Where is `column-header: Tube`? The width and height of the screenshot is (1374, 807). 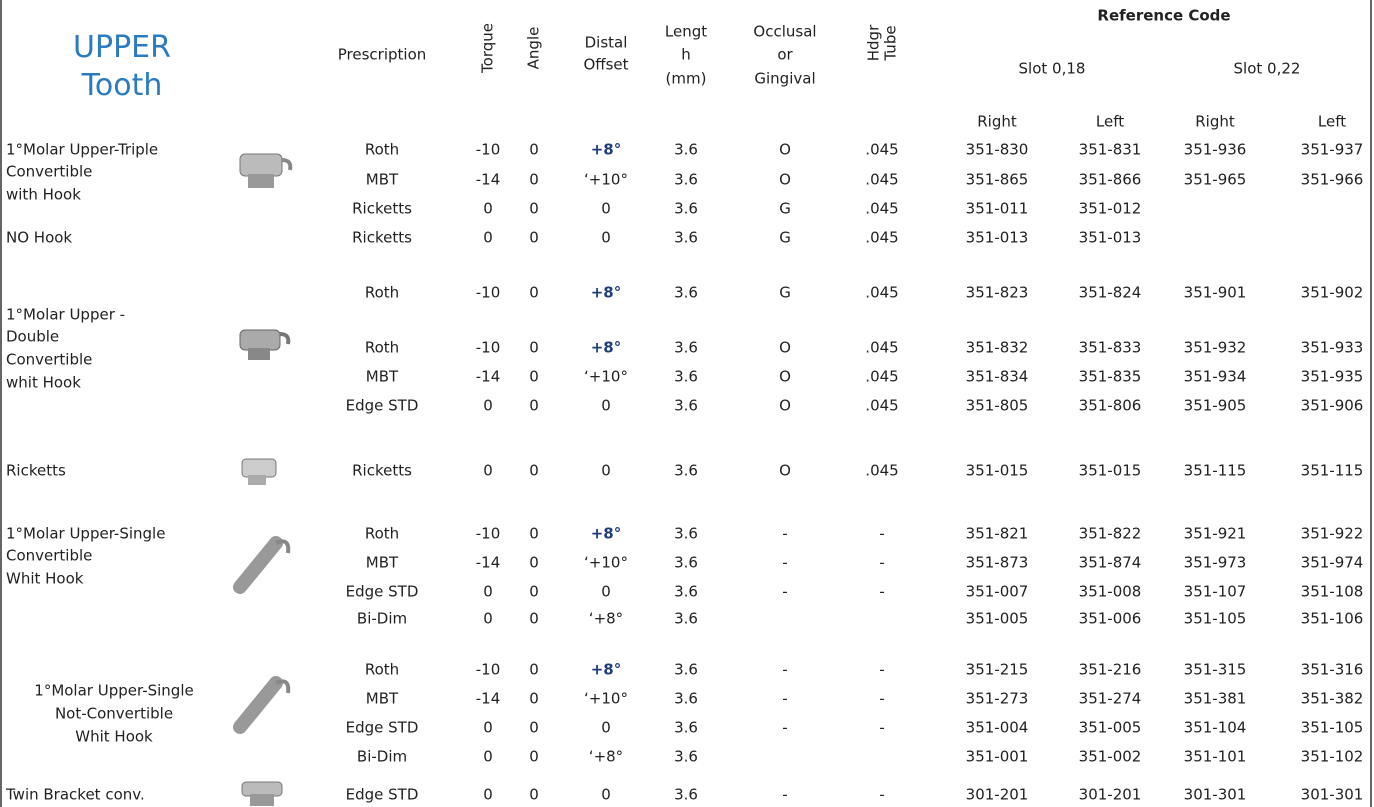
column-header: Tube is located at coordinates (890, 43).